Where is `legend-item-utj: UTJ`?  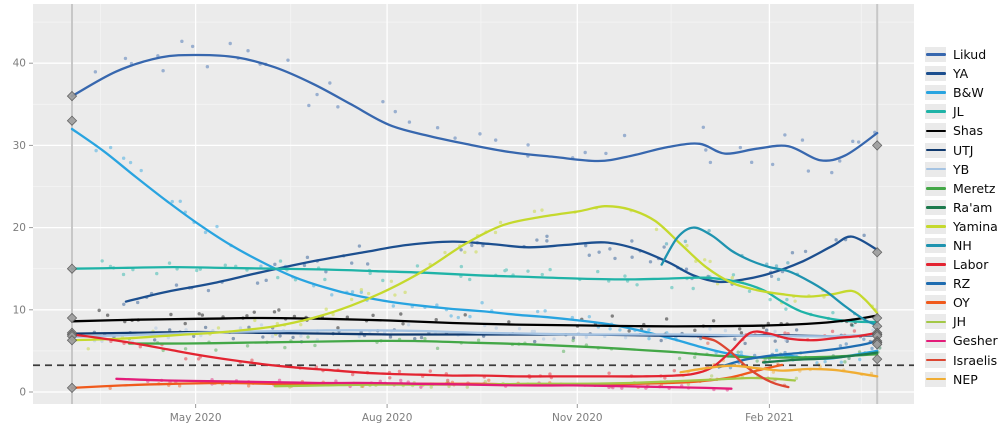
legend-item-utj: UTJ is located at coordinates (962, 149).